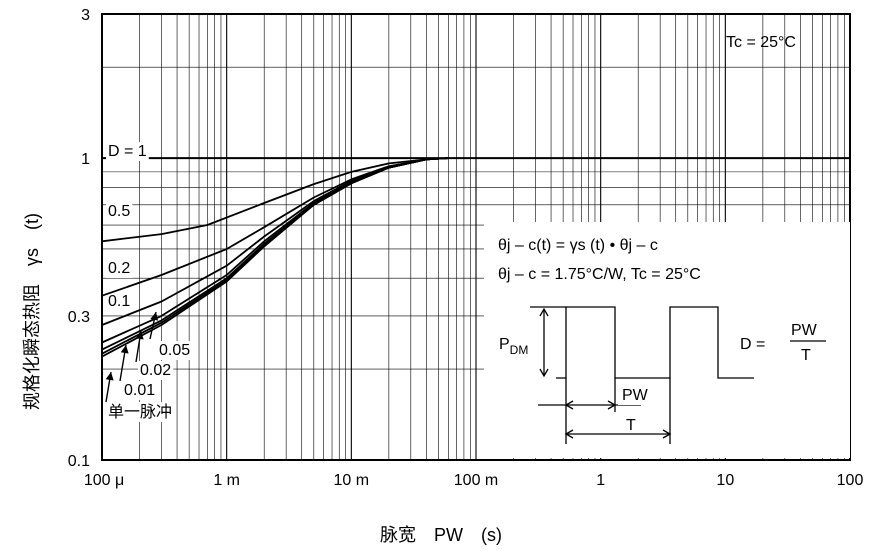 The height and width of the screenshot is (551, 870). Describe the element at coordinates (104, 480) in the screenshot. I see `x-tick-label: 100 μ` at that location.